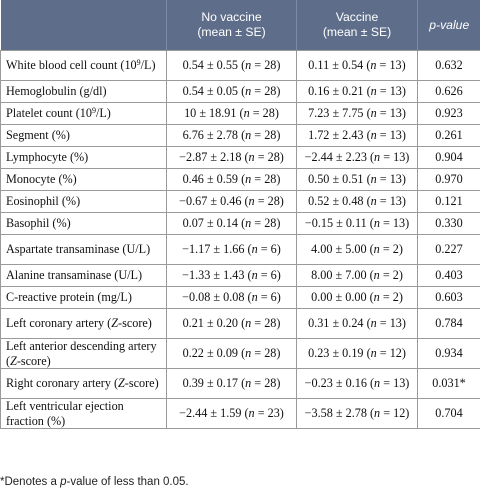 Image resolution: width=480 pixels, height=497 pixels. I want to click on no-vaccine-cell: −2.44 ± 1.59 (n = 23), so click(231, 413).